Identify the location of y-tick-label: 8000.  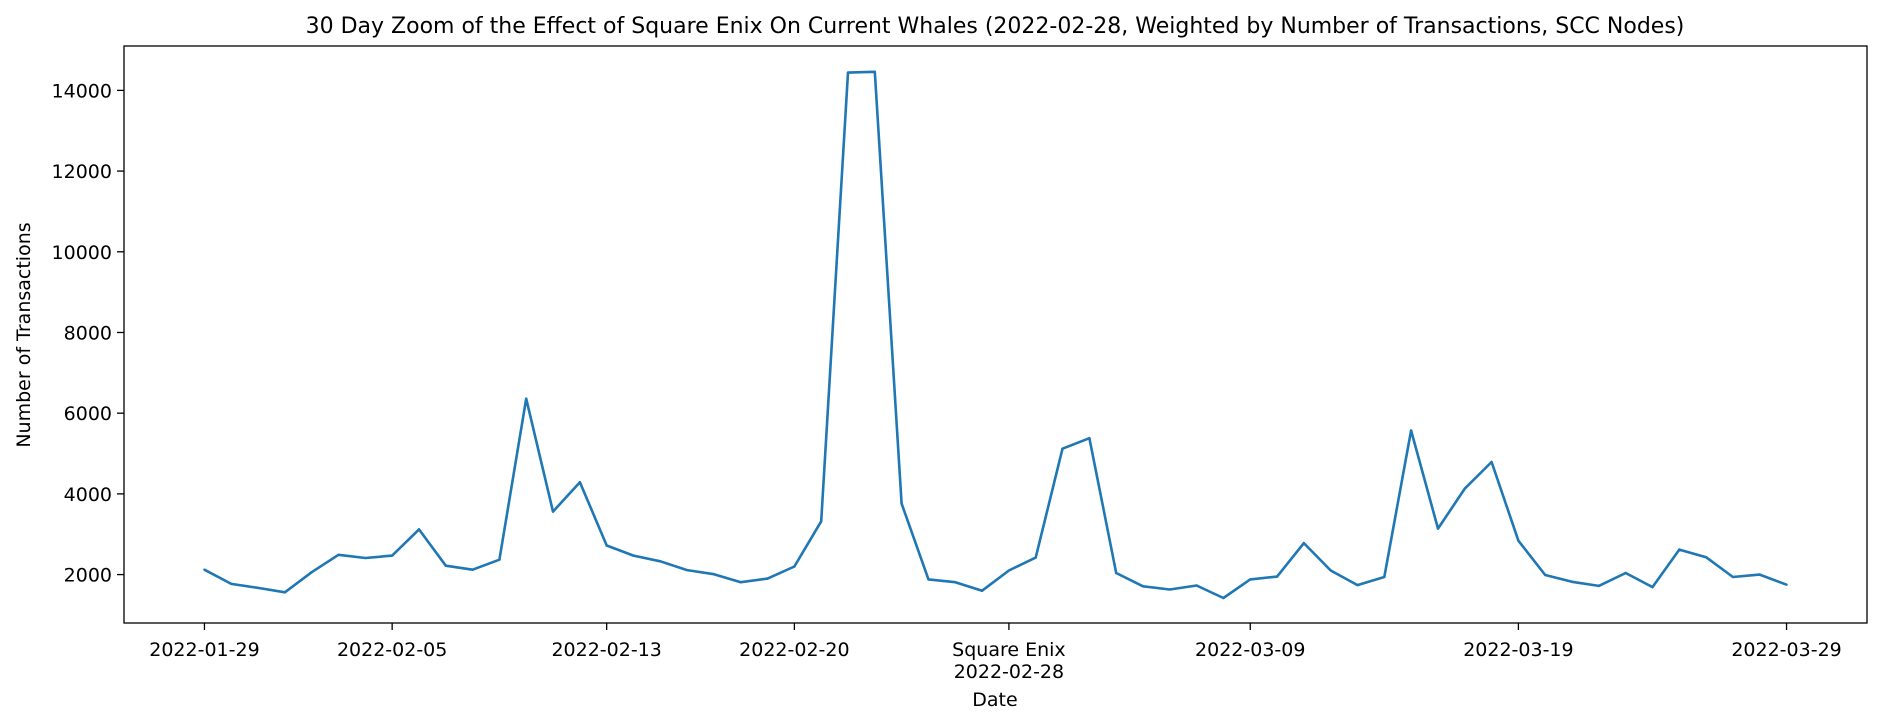
(88, 333).